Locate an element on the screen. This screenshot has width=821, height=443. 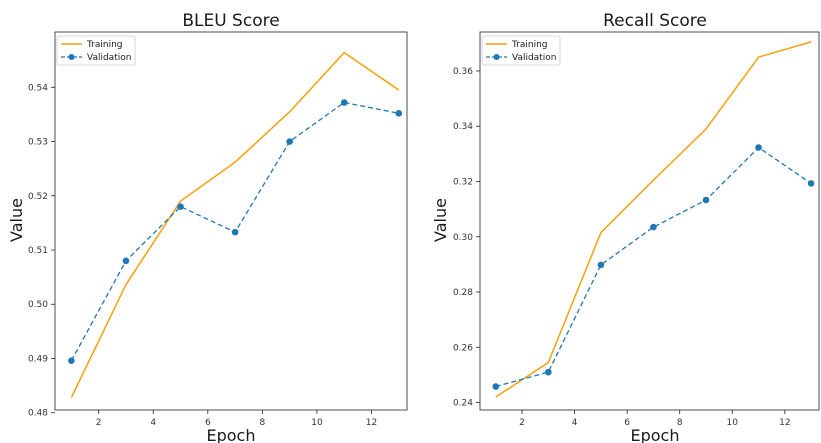
y-tick-label: 0.24 is located at coordinates (463, 404).